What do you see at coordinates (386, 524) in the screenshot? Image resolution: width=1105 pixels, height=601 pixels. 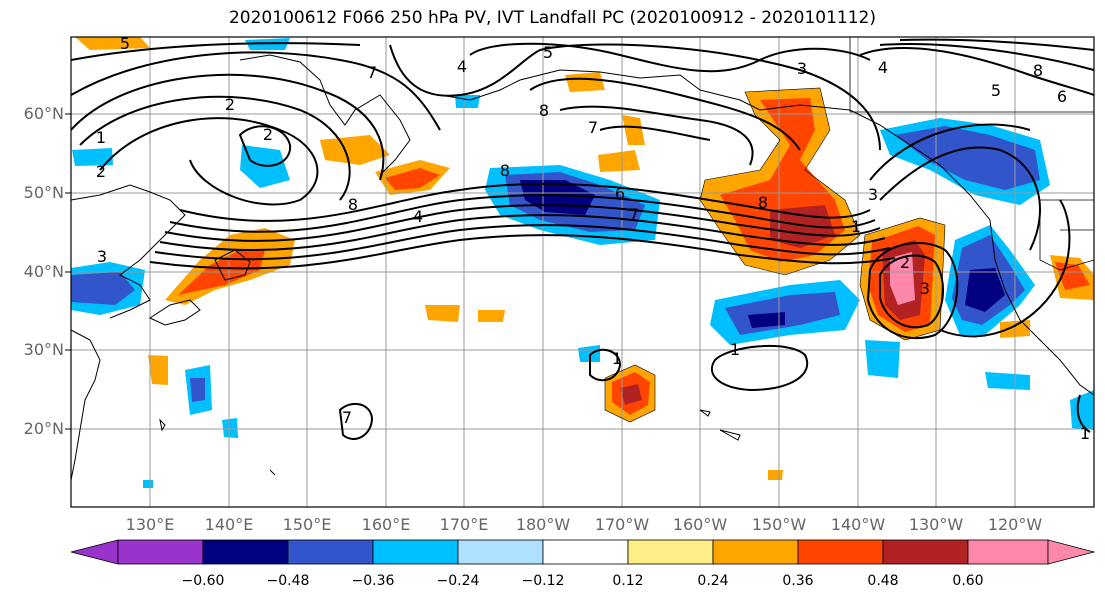 I see `lon-label: 160°E` at bounding box center [386, 524].